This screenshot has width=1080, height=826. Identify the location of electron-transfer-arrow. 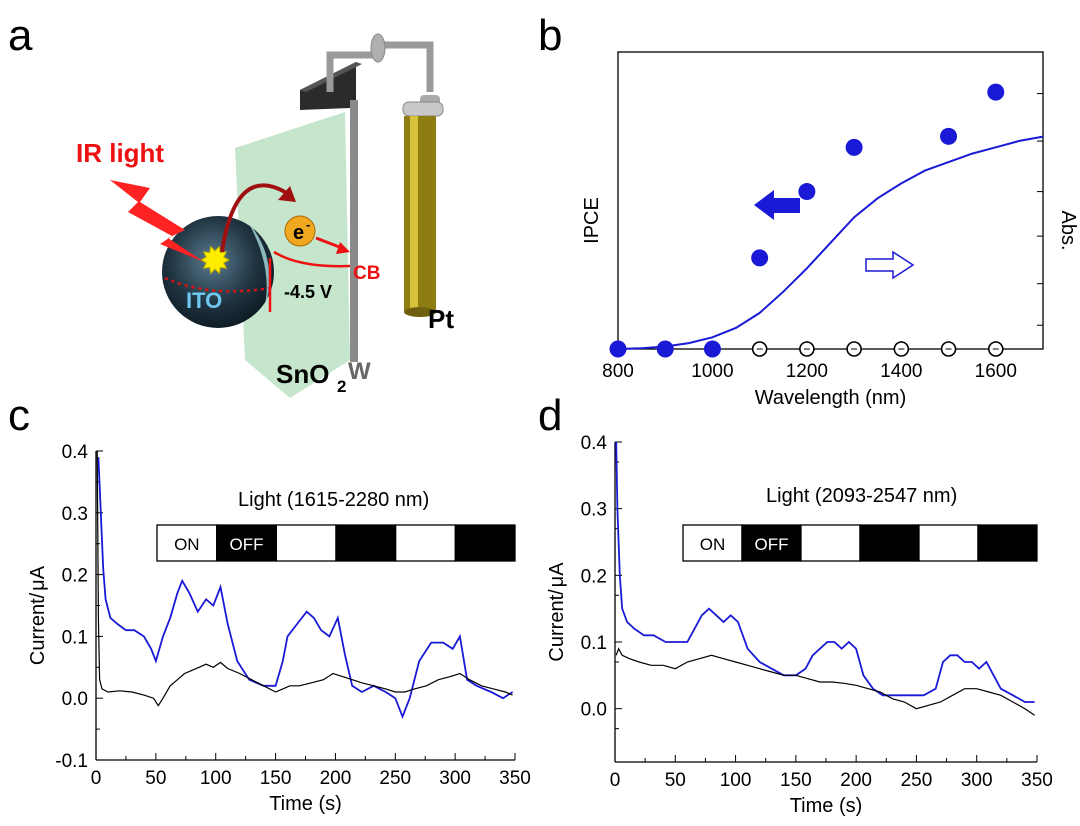
(256, 218).